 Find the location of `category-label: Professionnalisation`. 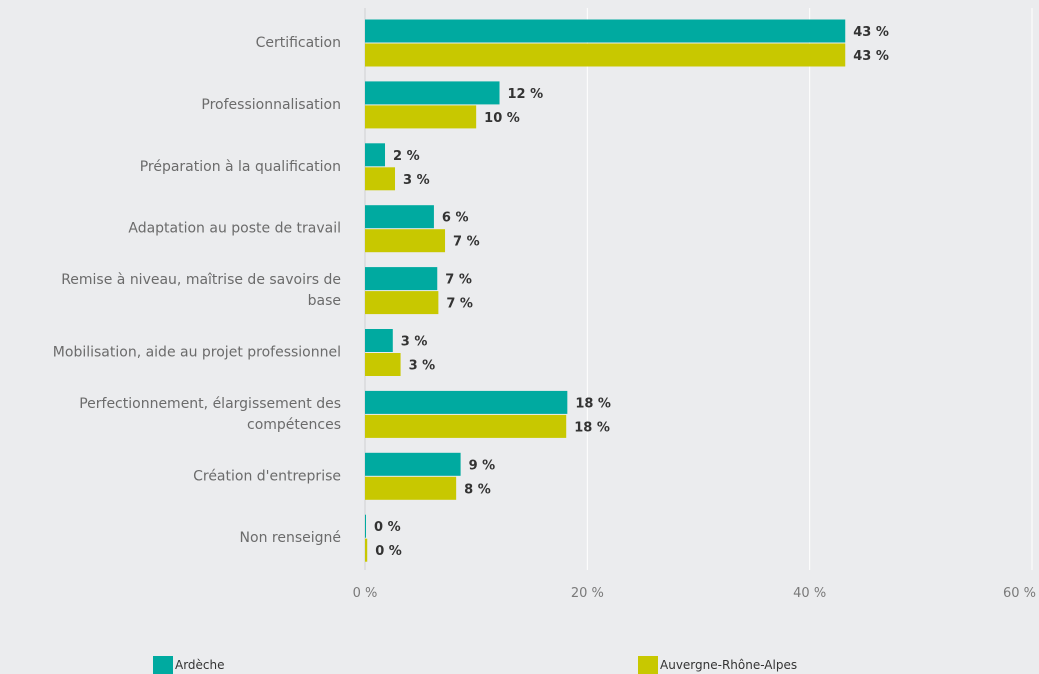

category-label: Professionnalisation is located at coordinates (271, 105).